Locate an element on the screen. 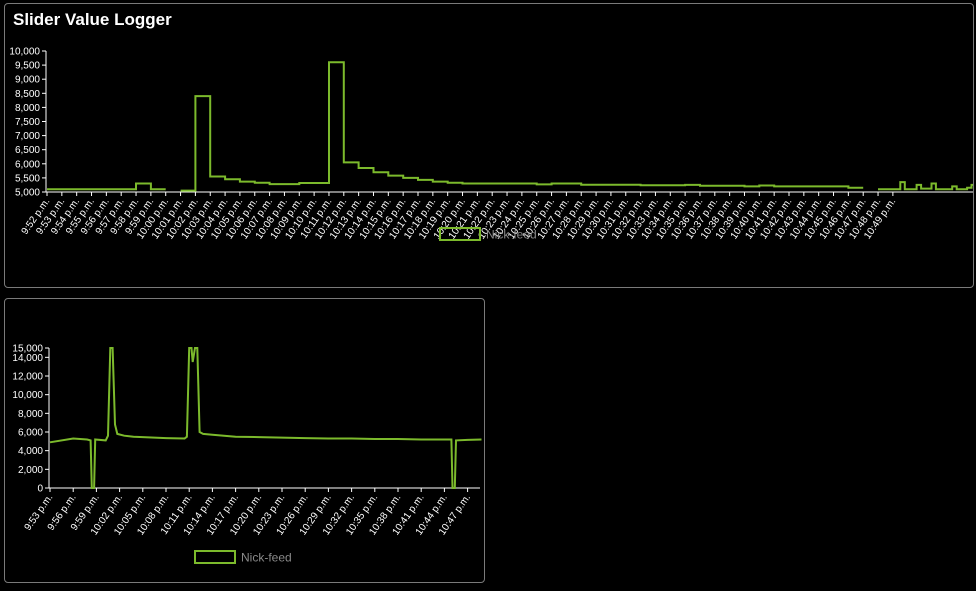 This screenshot has width=976, height=591. y-tick-label: 15,000 is located at coordinates (27, 349).